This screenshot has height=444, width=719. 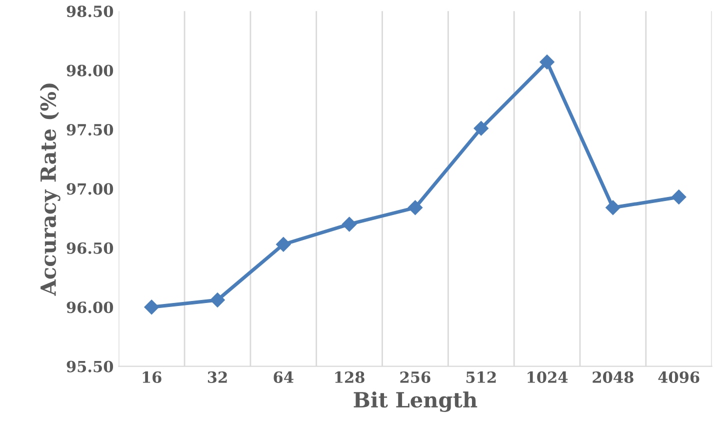 I want to click on x-tick-label: 128, so click(x=349, y=377).